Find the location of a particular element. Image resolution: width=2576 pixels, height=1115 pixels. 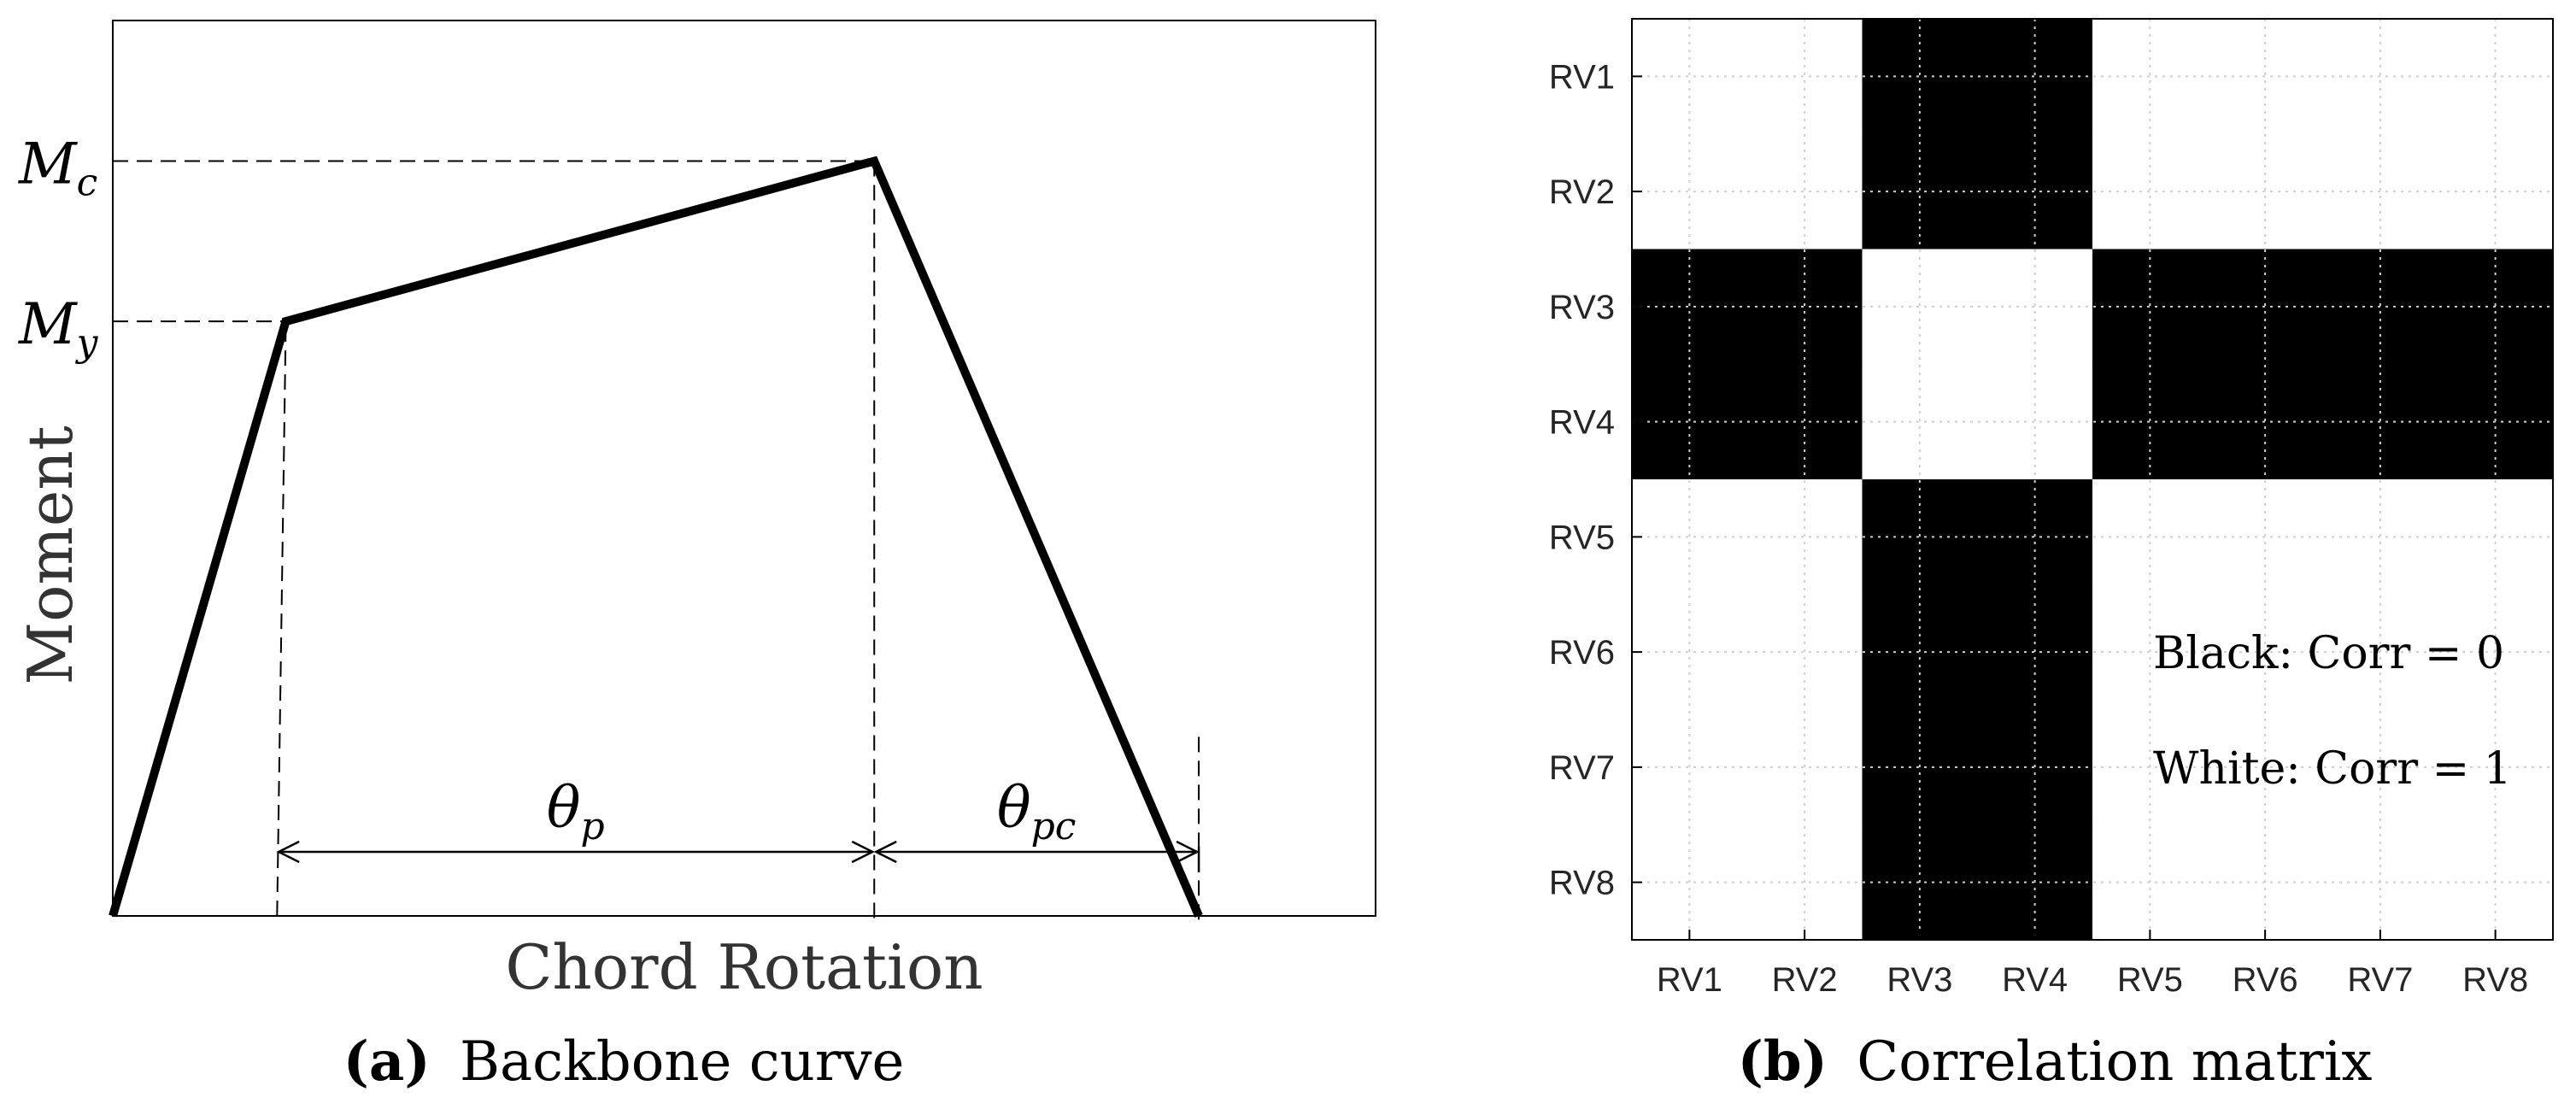

x-tick-label-RV2: RV2 is located at coordinates (1805, 980).